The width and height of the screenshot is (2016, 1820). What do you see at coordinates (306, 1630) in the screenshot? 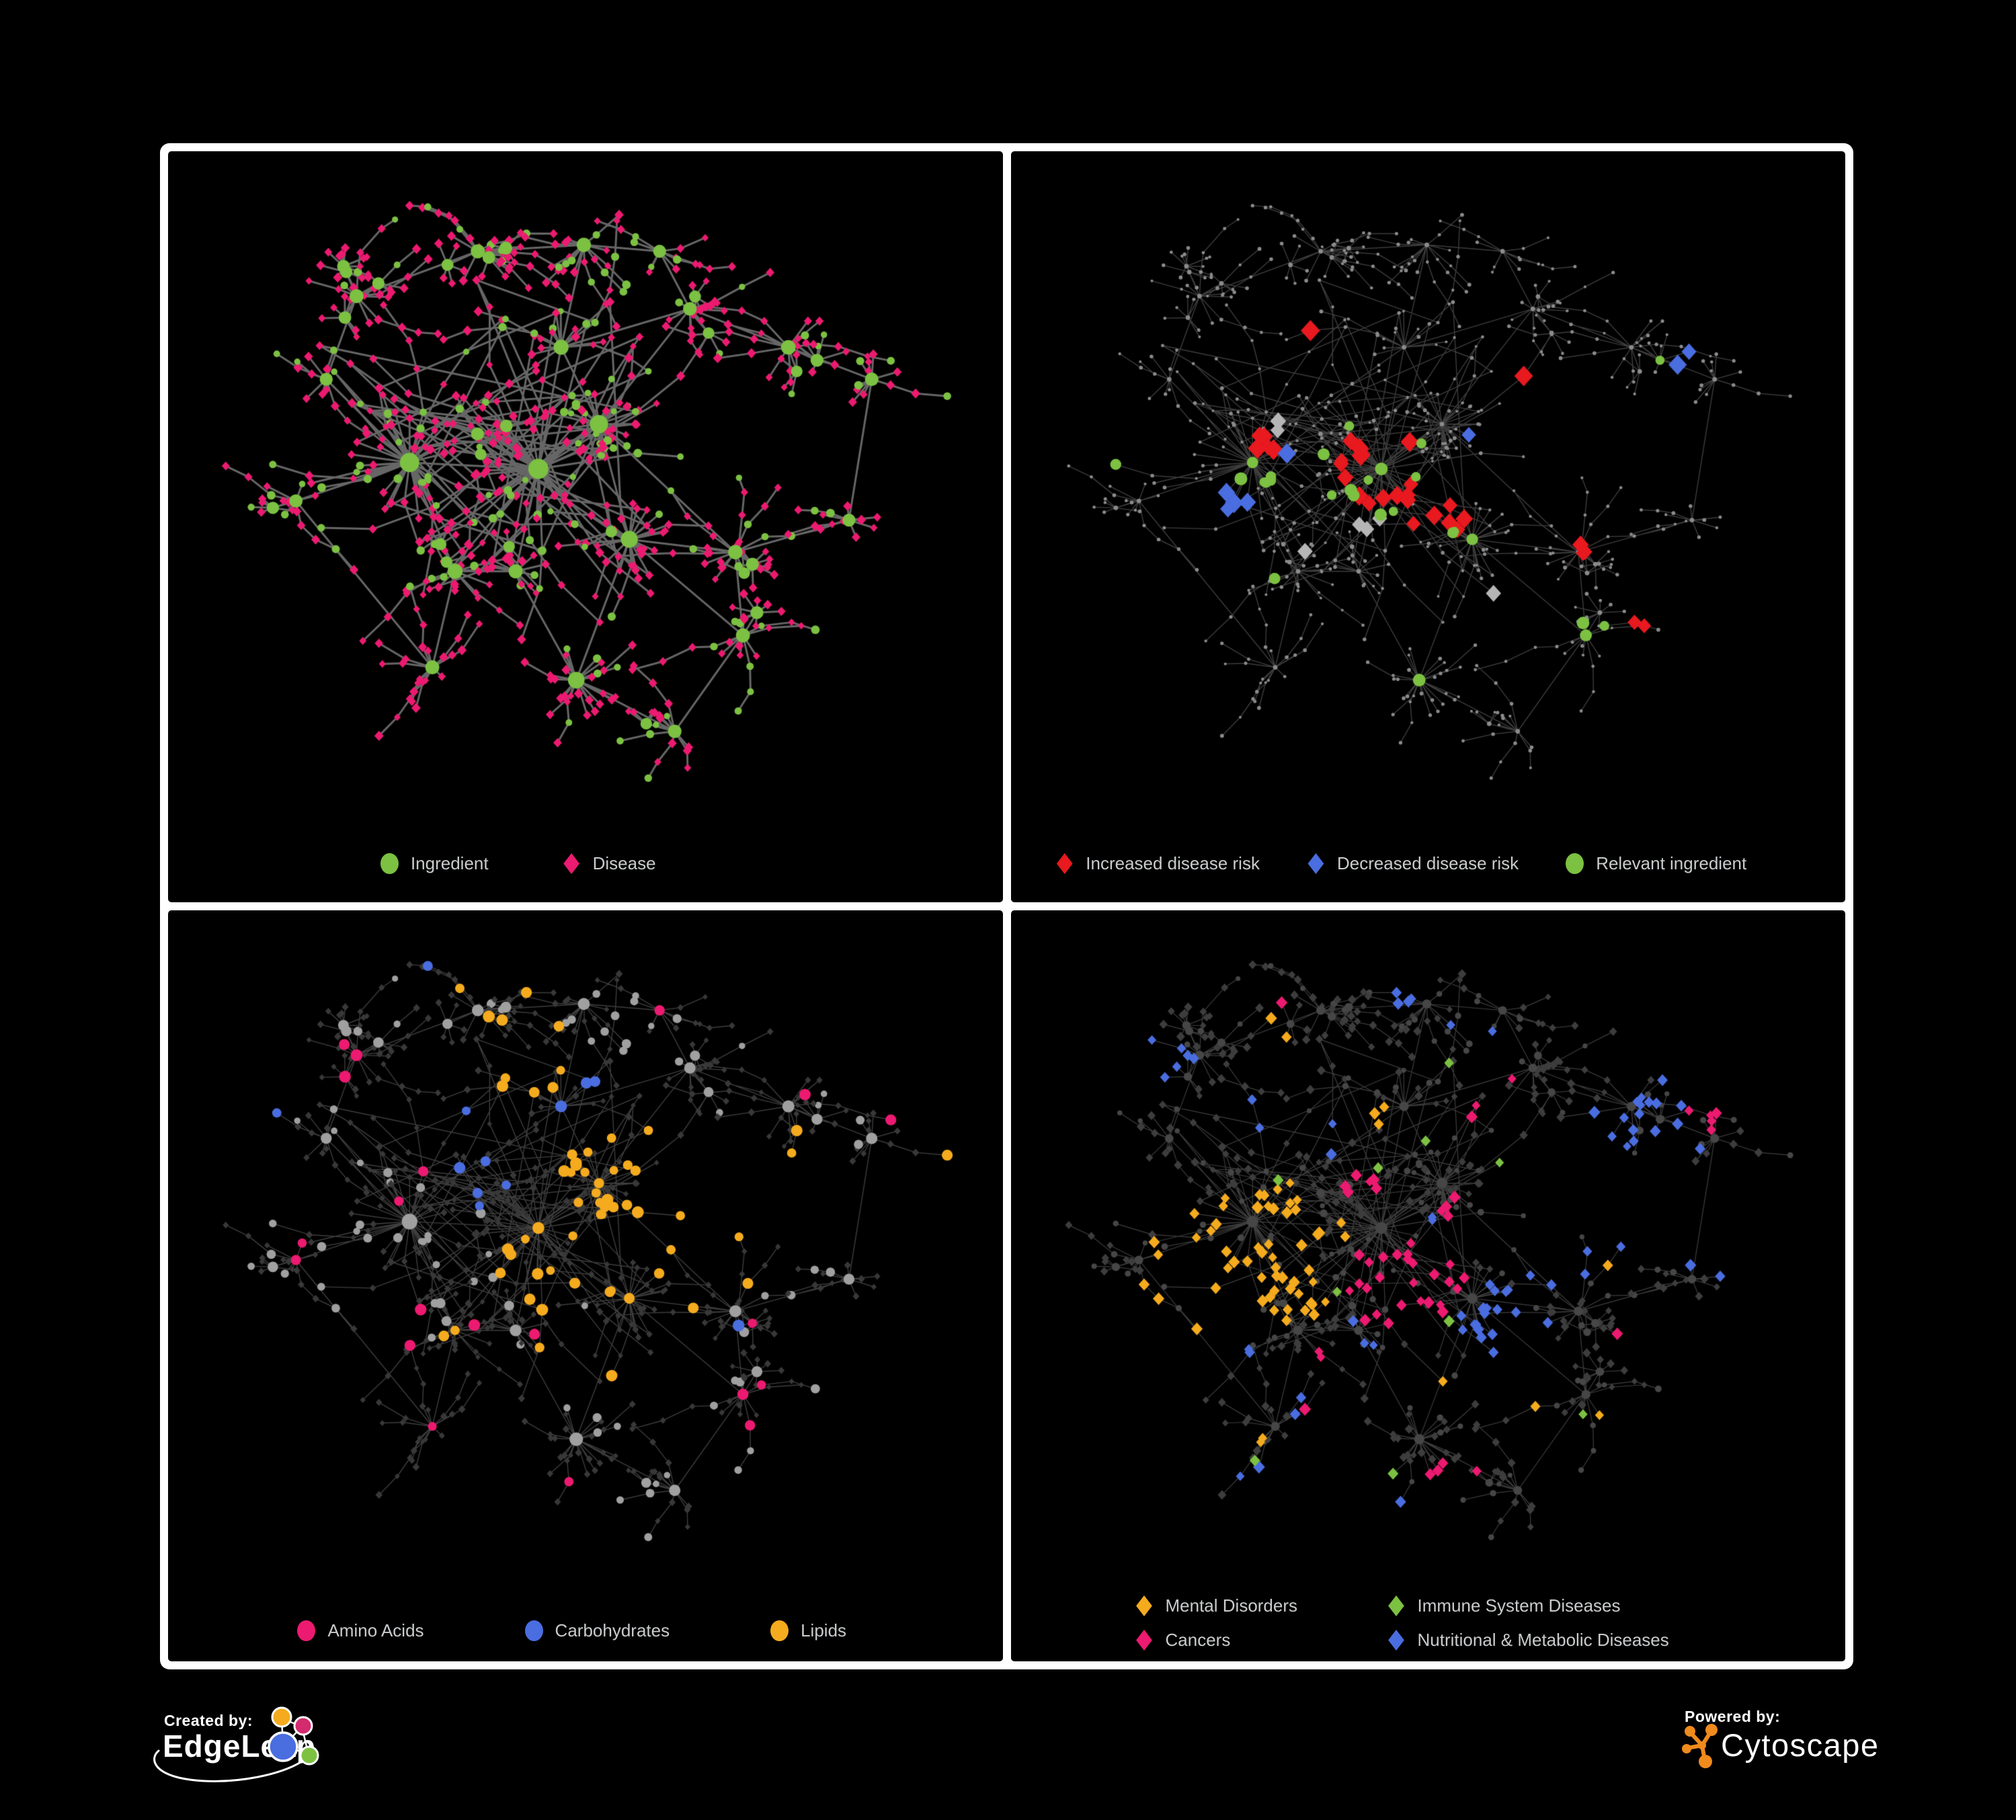
I see `amino-acids-swatch-icon` at bounding box center [306, 1630].